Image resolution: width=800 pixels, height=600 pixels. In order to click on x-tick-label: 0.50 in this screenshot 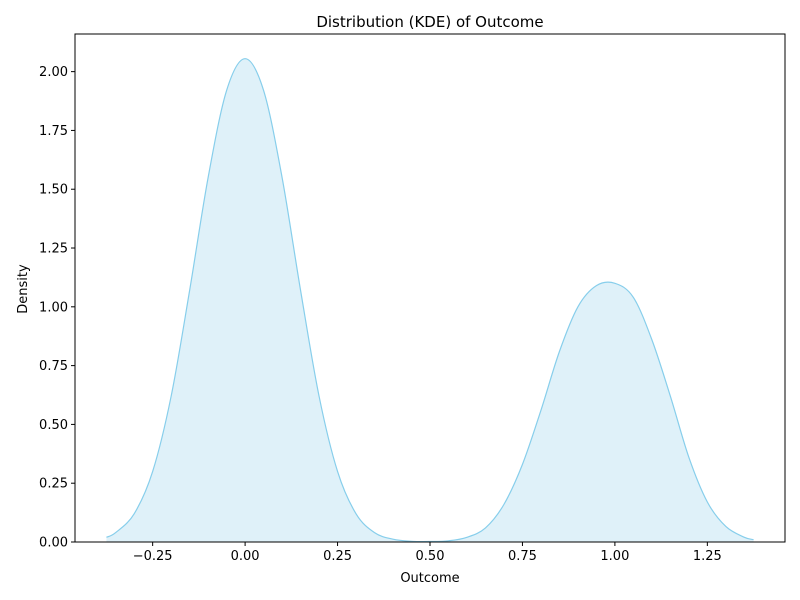, I will do `click(430, 556)`.